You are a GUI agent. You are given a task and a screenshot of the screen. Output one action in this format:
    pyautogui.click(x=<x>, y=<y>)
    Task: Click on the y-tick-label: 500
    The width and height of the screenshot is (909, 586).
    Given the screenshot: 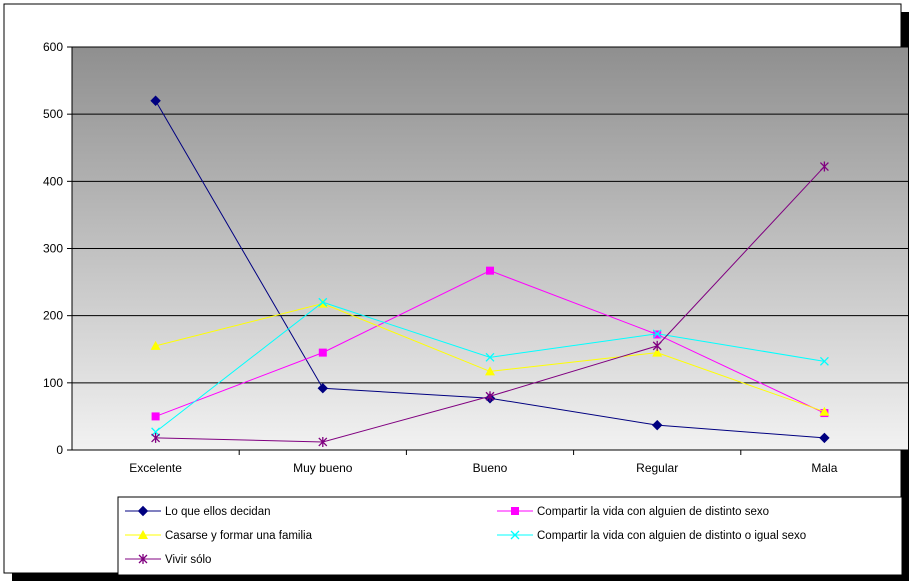 What is the action you would take?
    pyautogui.click(x=53, y=114)
    